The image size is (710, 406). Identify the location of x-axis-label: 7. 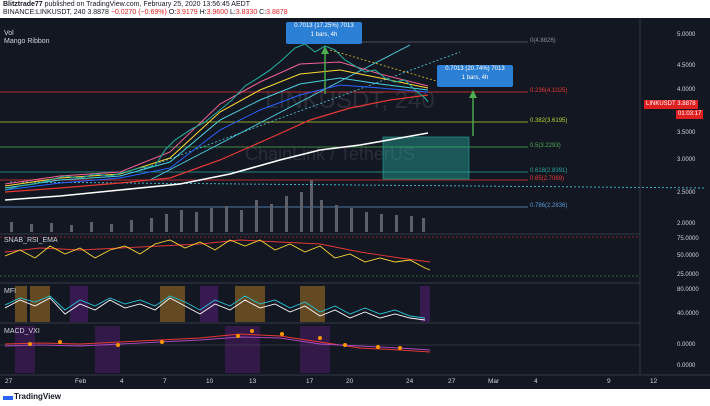
(165, 381).